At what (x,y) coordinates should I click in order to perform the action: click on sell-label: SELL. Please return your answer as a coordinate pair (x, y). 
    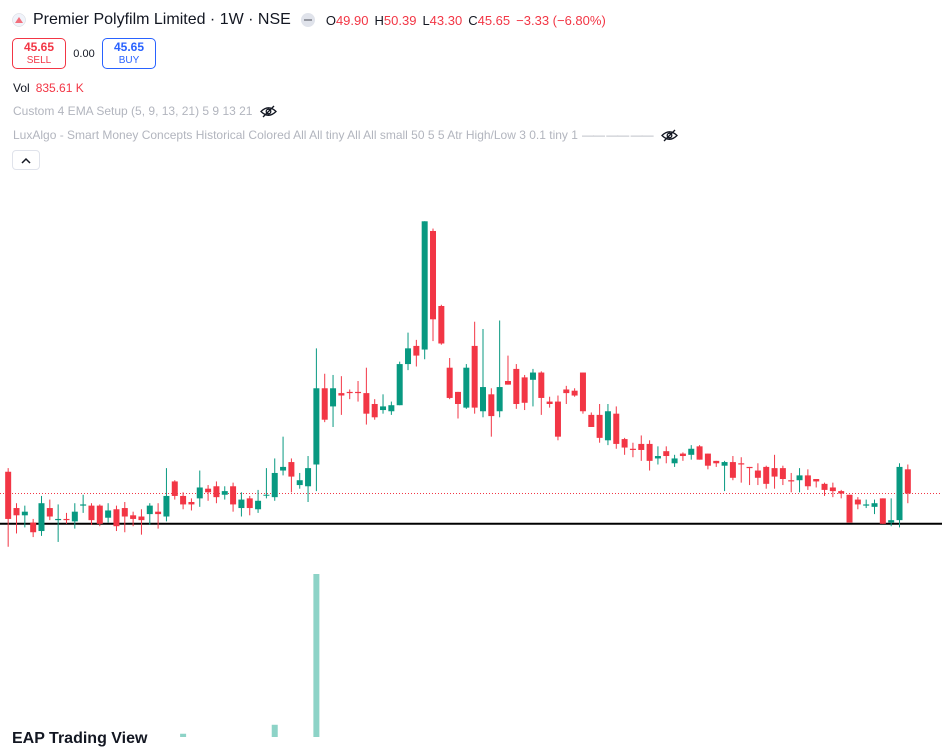
    Looking at the image, I should click on (39, 60).